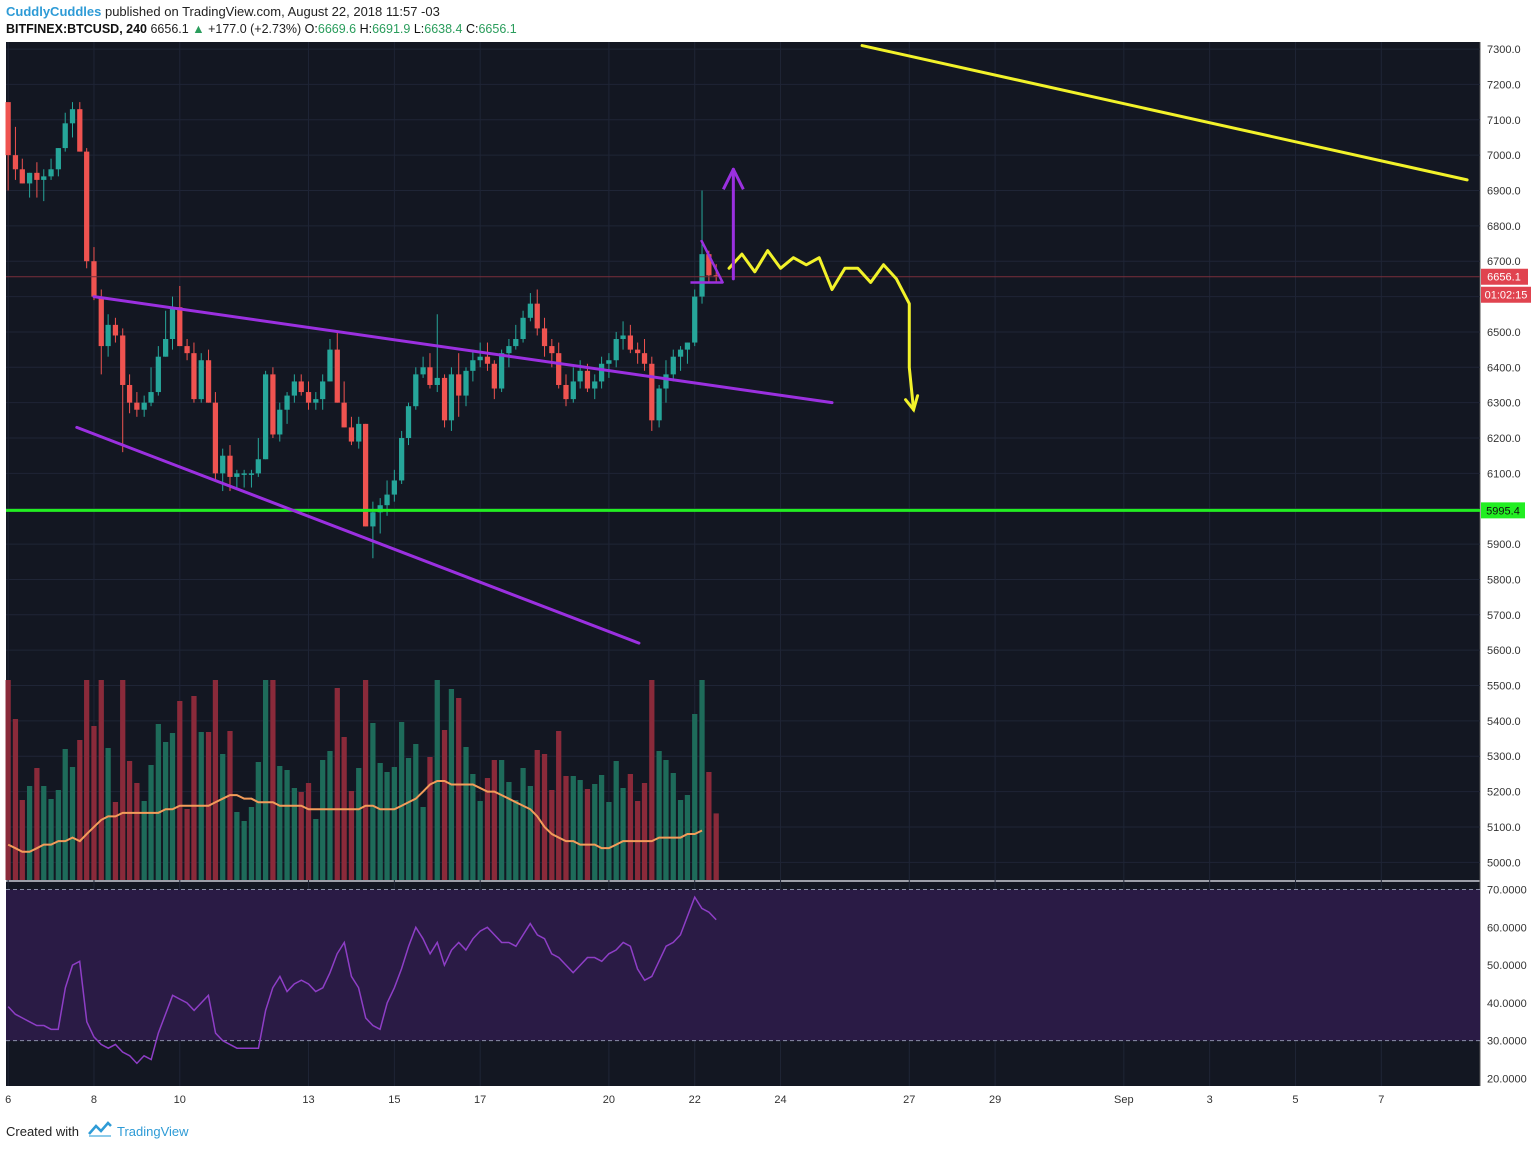 The height and width of the screenshot is (1149, 1539). Describe the element at coordinates (153, 1131) in the screenshot. I see `tradingview-brand-link: TradingView` at that location.